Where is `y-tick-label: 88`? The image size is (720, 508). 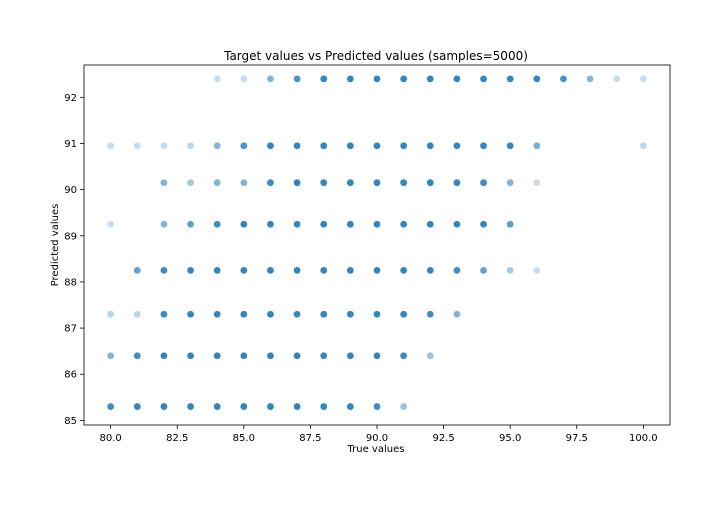
y-tick-label: 88 is located at coordinates (70, 282).